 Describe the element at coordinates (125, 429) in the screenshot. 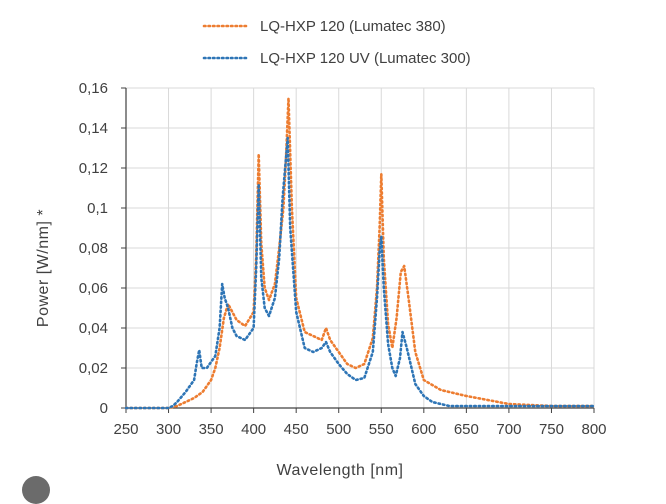

I see `x-tick-label: 250` at that location.